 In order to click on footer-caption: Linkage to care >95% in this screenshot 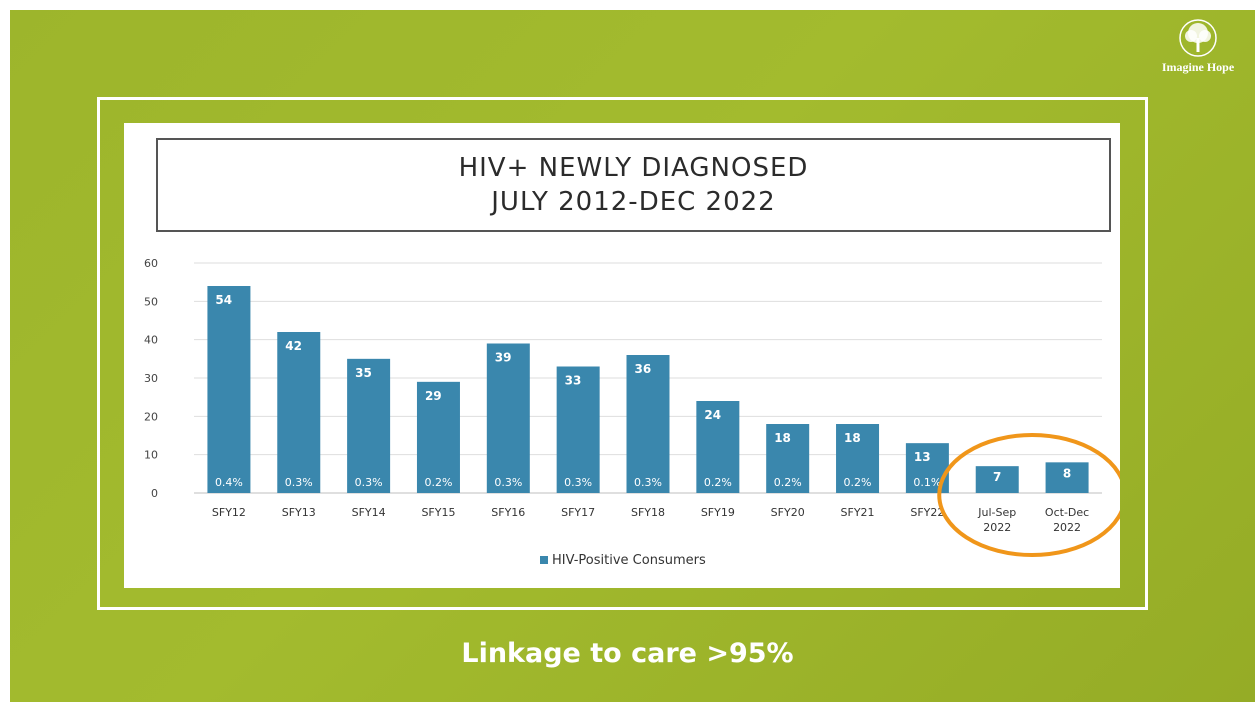, I will do `click(627, 653)`.